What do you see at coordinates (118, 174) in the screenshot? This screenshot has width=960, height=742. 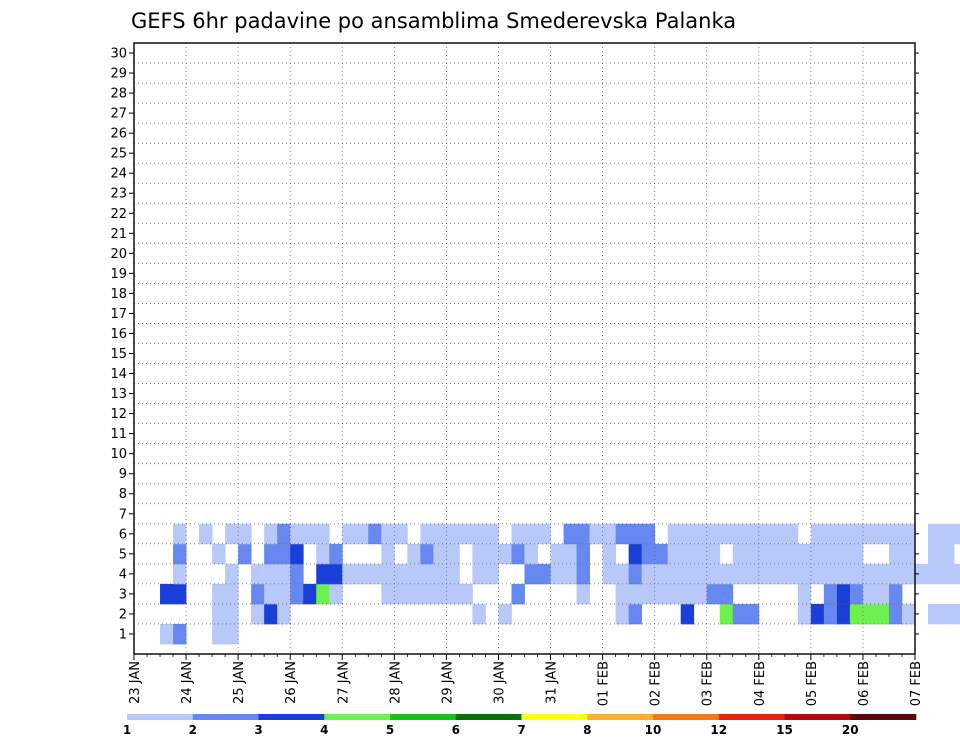 I see `y-tick-label: 24` at bounding box center [118, 174].